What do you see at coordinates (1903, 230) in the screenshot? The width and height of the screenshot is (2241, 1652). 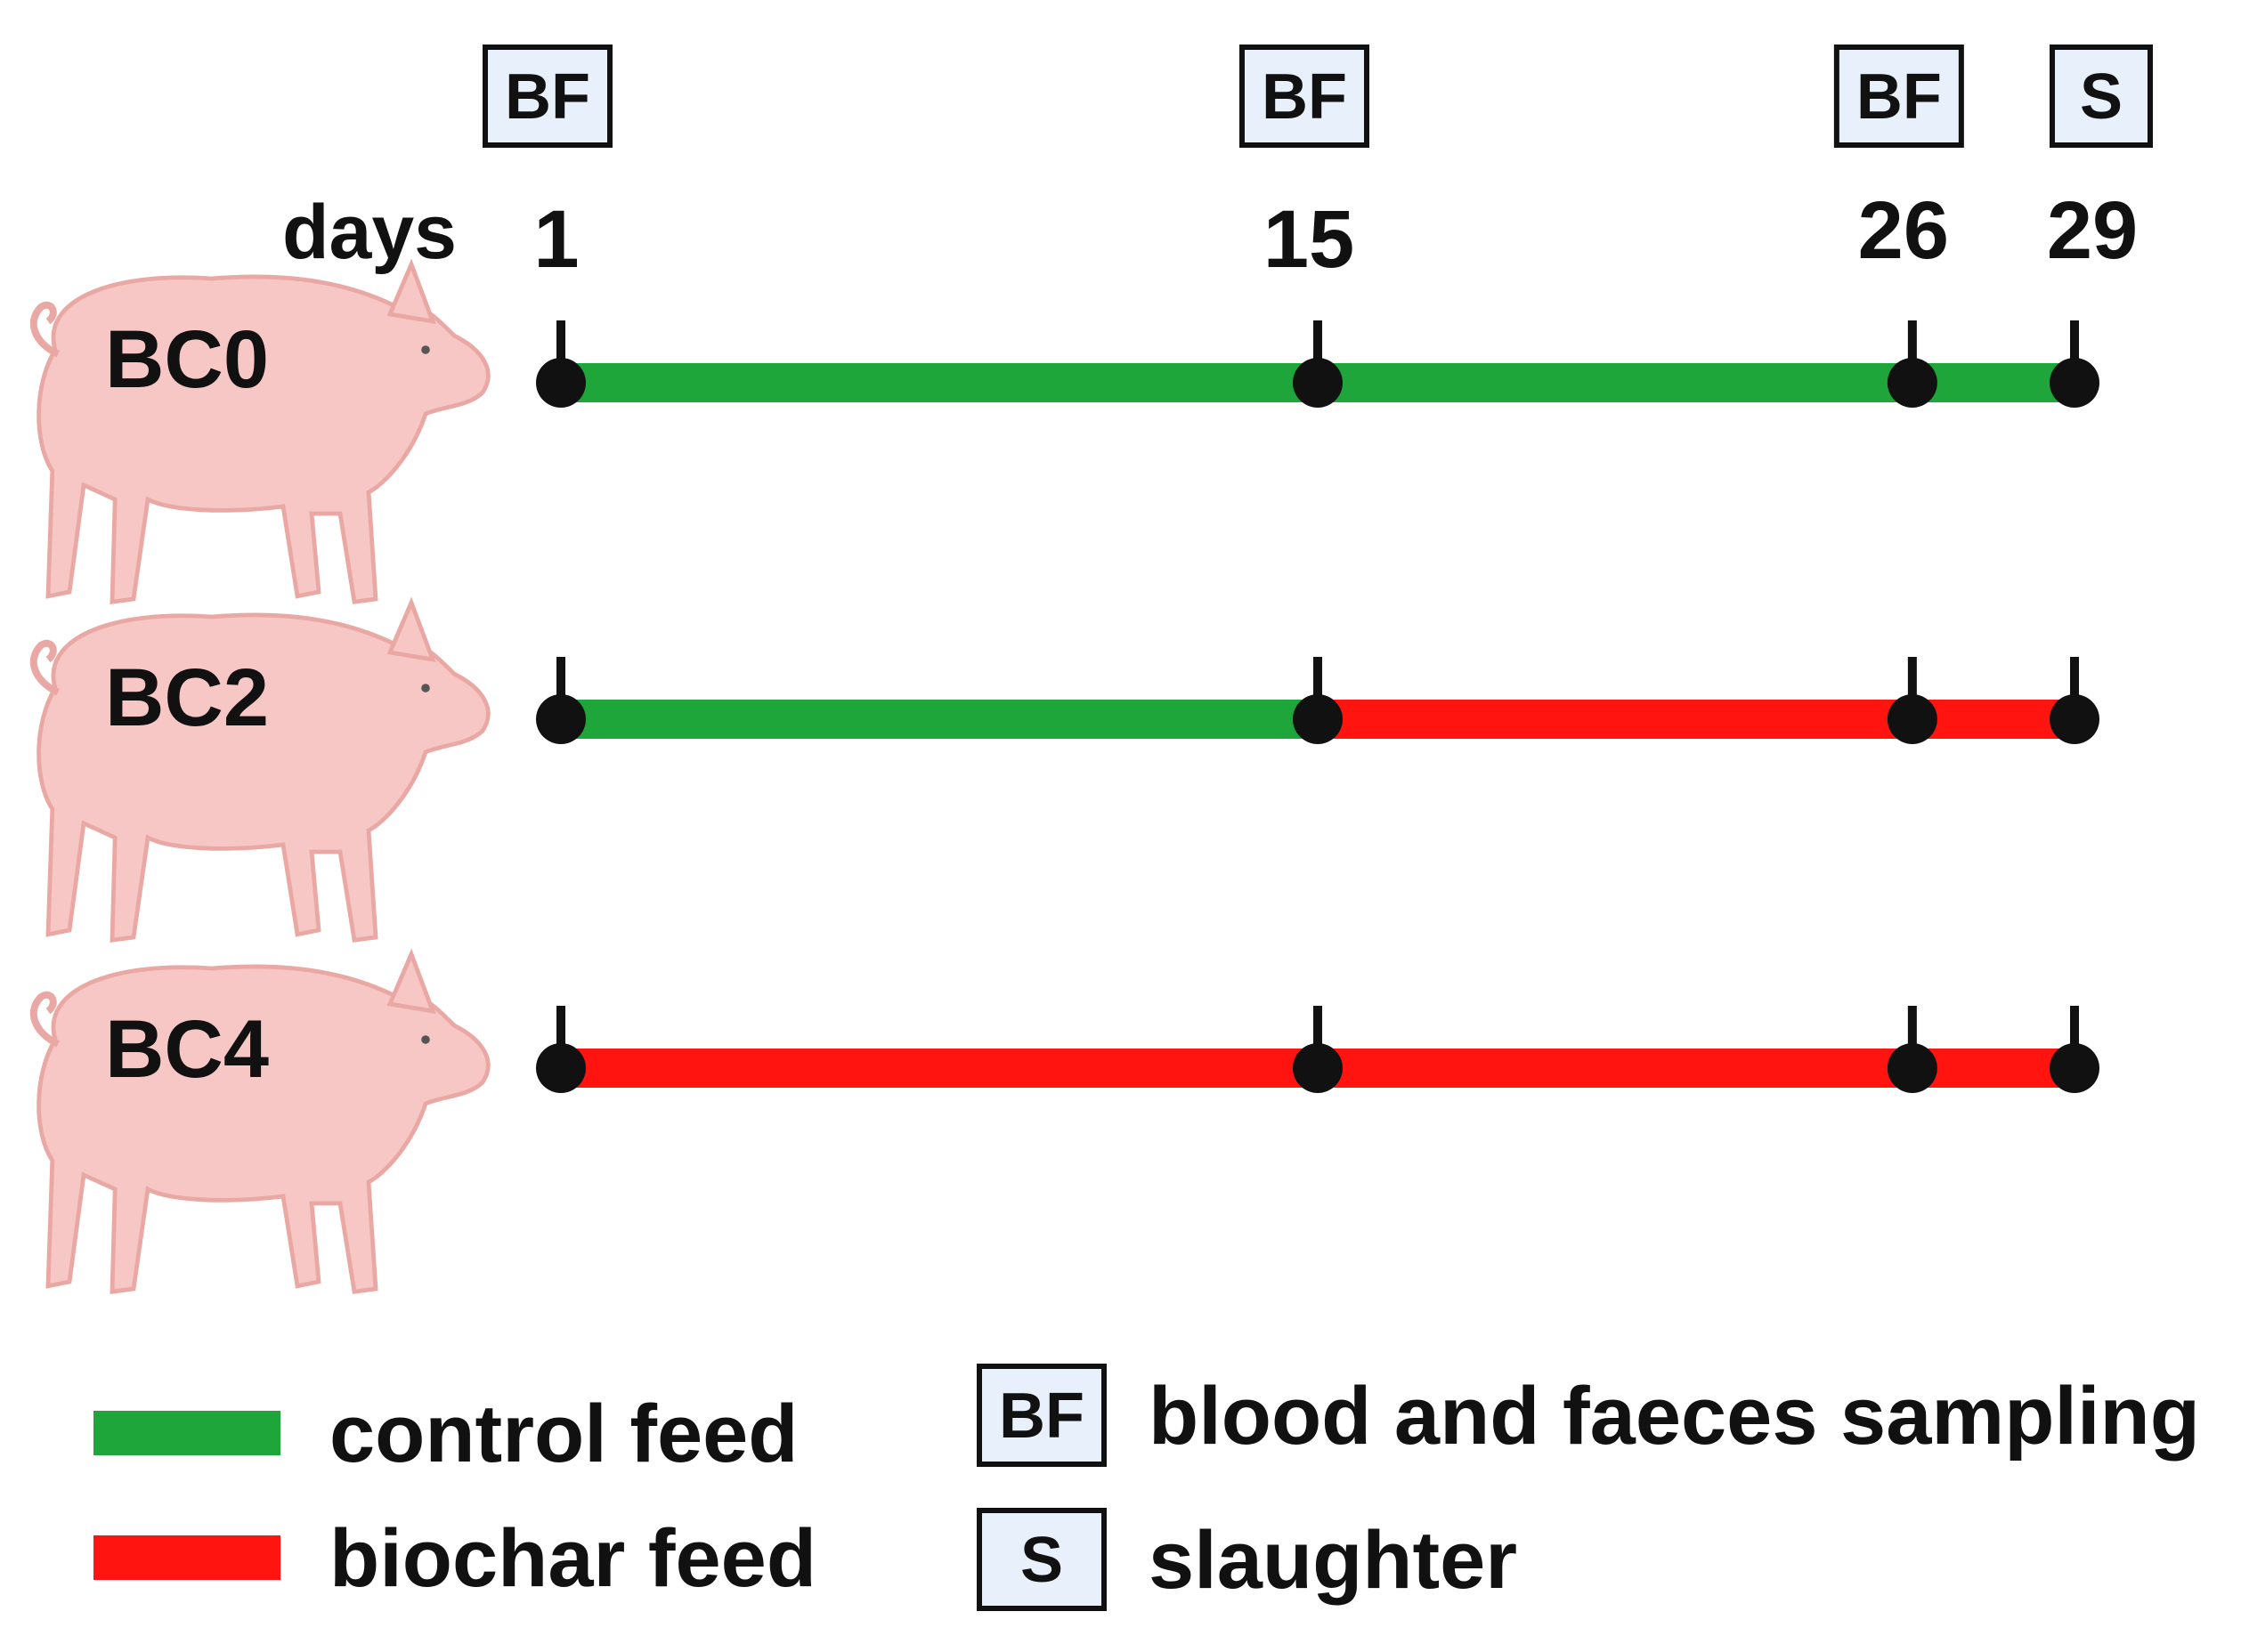 I see `day-tick-label: 26` at bounding box center [1903, 230].